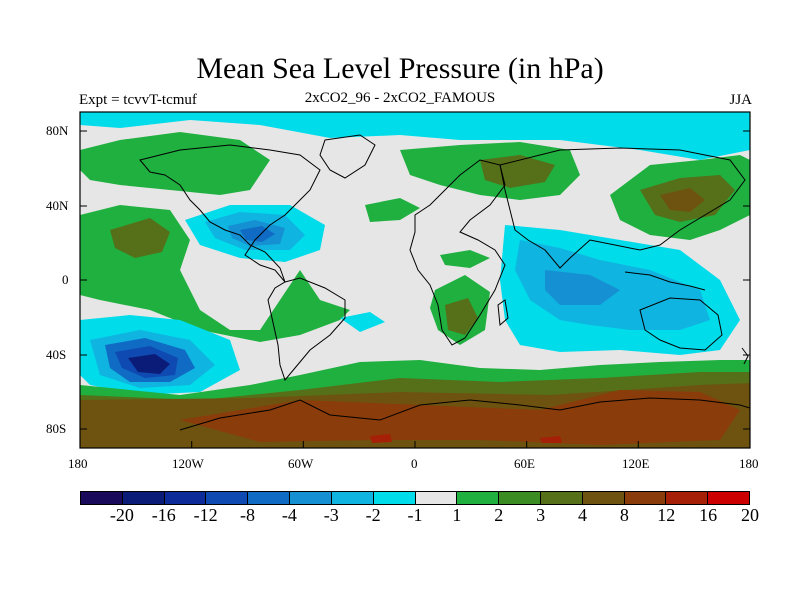 This screenshot has width=800, height=600. Describe the element at coordinates (56, 354) in the screenshot. I see `y-tick-label: 40S` at that location.